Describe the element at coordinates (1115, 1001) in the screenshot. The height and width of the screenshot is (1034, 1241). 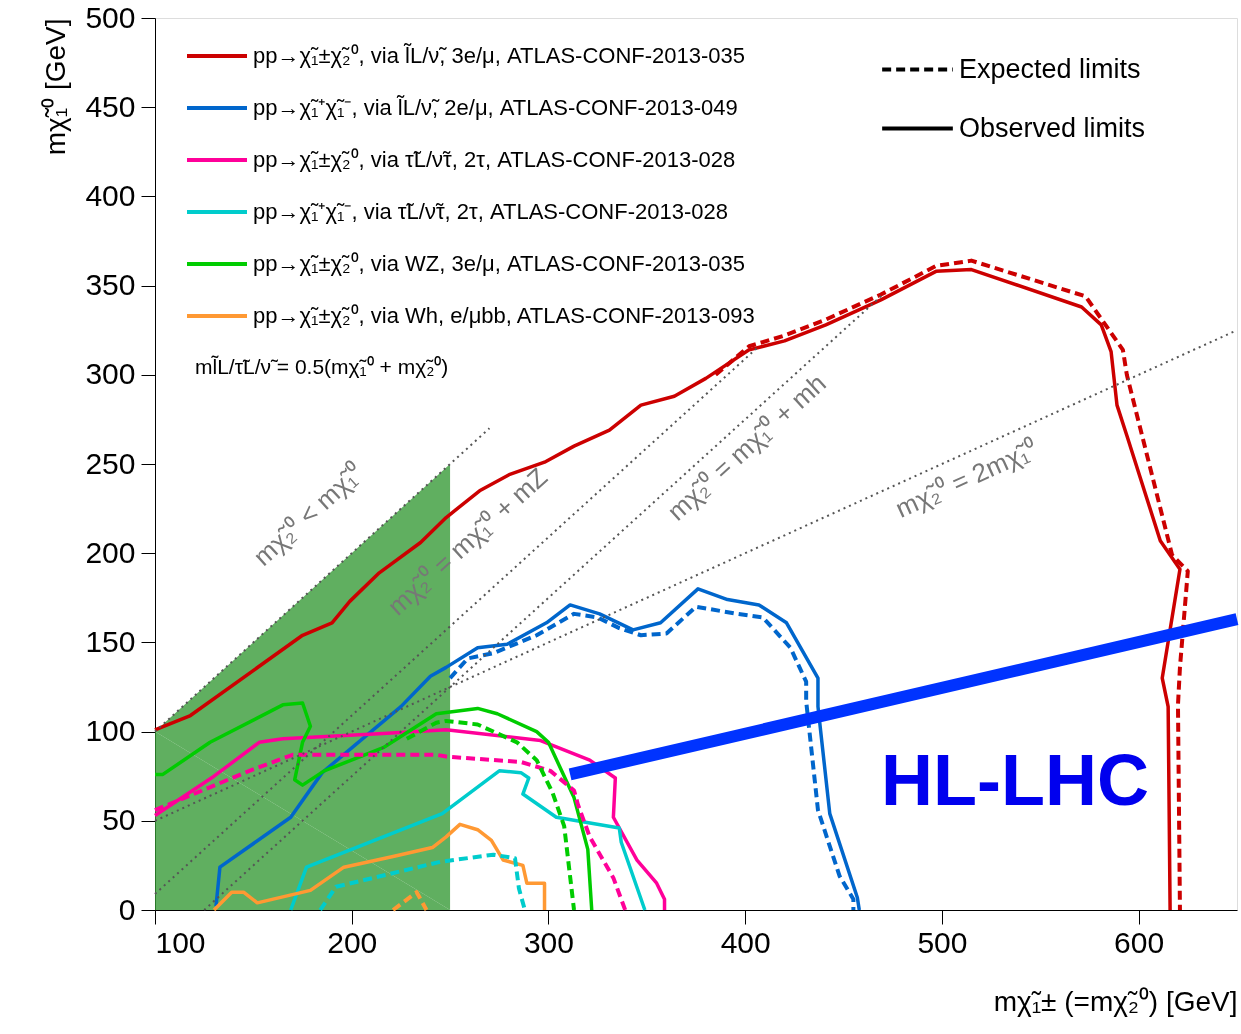
I see `x-axis-title: mχ̃₁± (=mχ̃₂⁰) [GeV]` at that location.